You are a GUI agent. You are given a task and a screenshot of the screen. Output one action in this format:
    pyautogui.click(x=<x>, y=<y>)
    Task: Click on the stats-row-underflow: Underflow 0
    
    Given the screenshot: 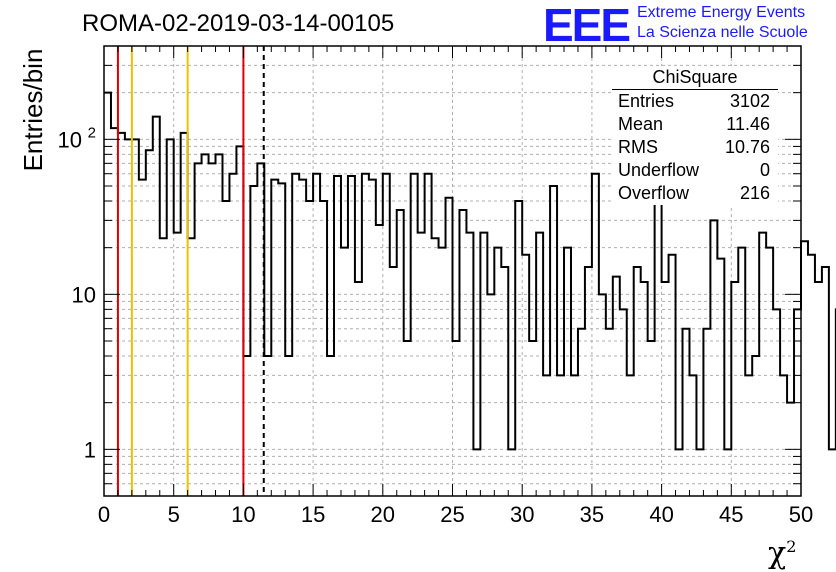 What is the action you would take?
    pyautogui.click(x=695, y=170)
    